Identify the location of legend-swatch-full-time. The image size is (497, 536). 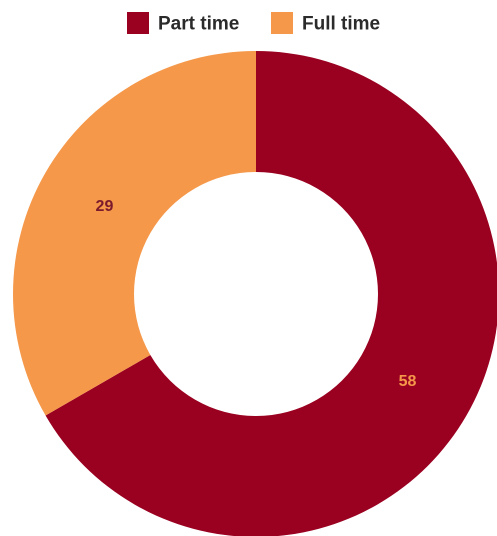
(282, 23).